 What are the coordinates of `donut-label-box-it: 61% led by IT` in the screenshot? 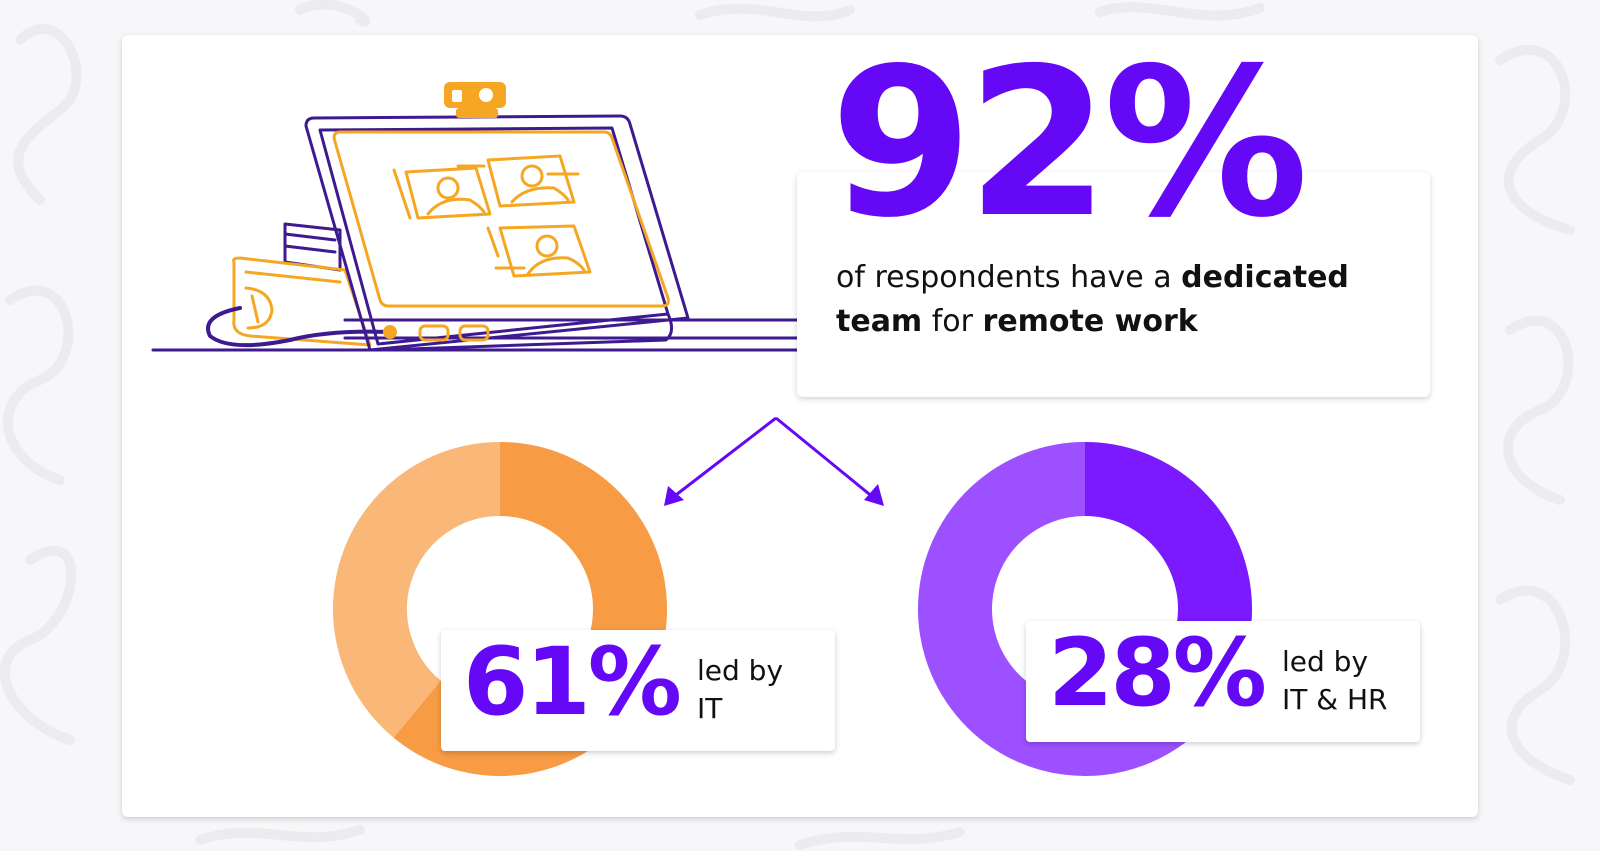 It's located at (638, 690).